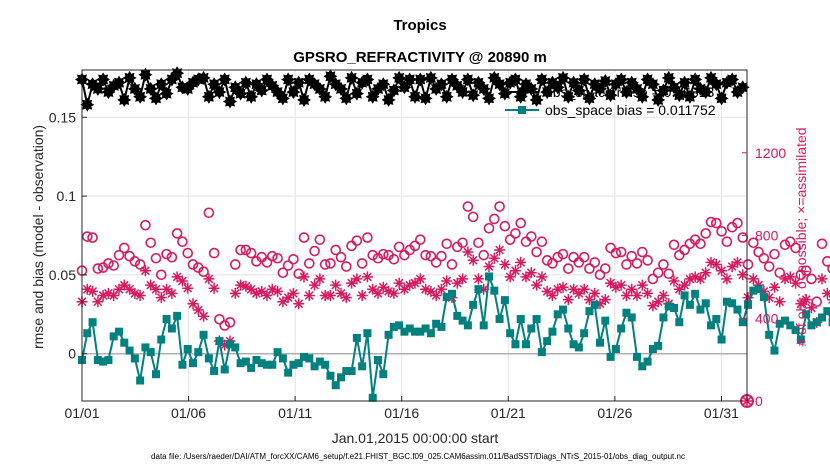 The image size is (830, 470). Describe the element at coordinates (188, 413) in the screenshot. I see `x-tick-label: 01/06` at that location.